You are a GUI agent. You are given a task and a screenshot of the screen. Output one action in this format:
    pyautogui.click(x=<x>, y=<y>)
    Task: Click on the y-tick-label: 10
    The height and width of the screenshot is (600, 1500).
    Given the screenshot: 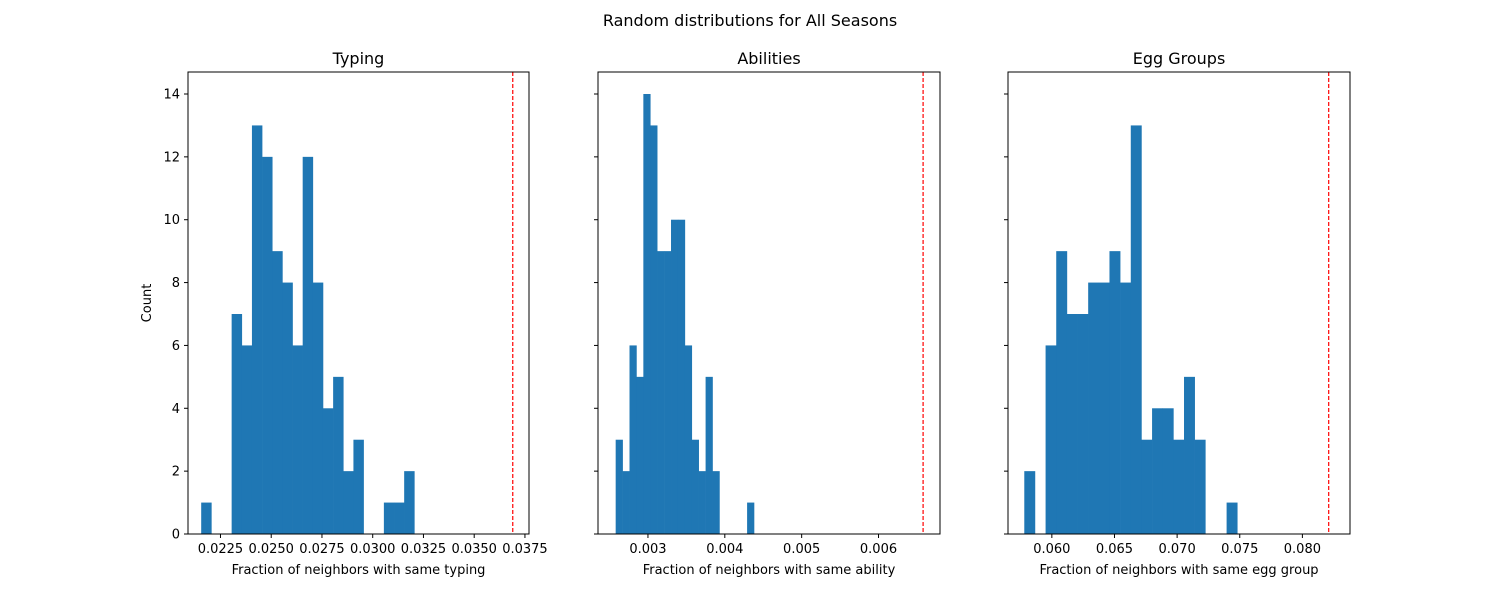 What is the action you would take?
    pyautogui.click(x=171, y=220)
    